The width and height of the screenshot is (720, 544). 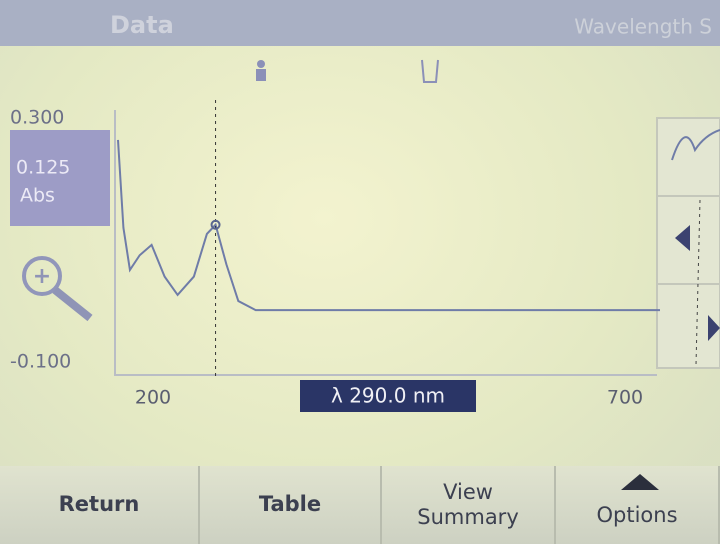 I want to click on cursor-unit: Abs, so click(x=37, y=196).